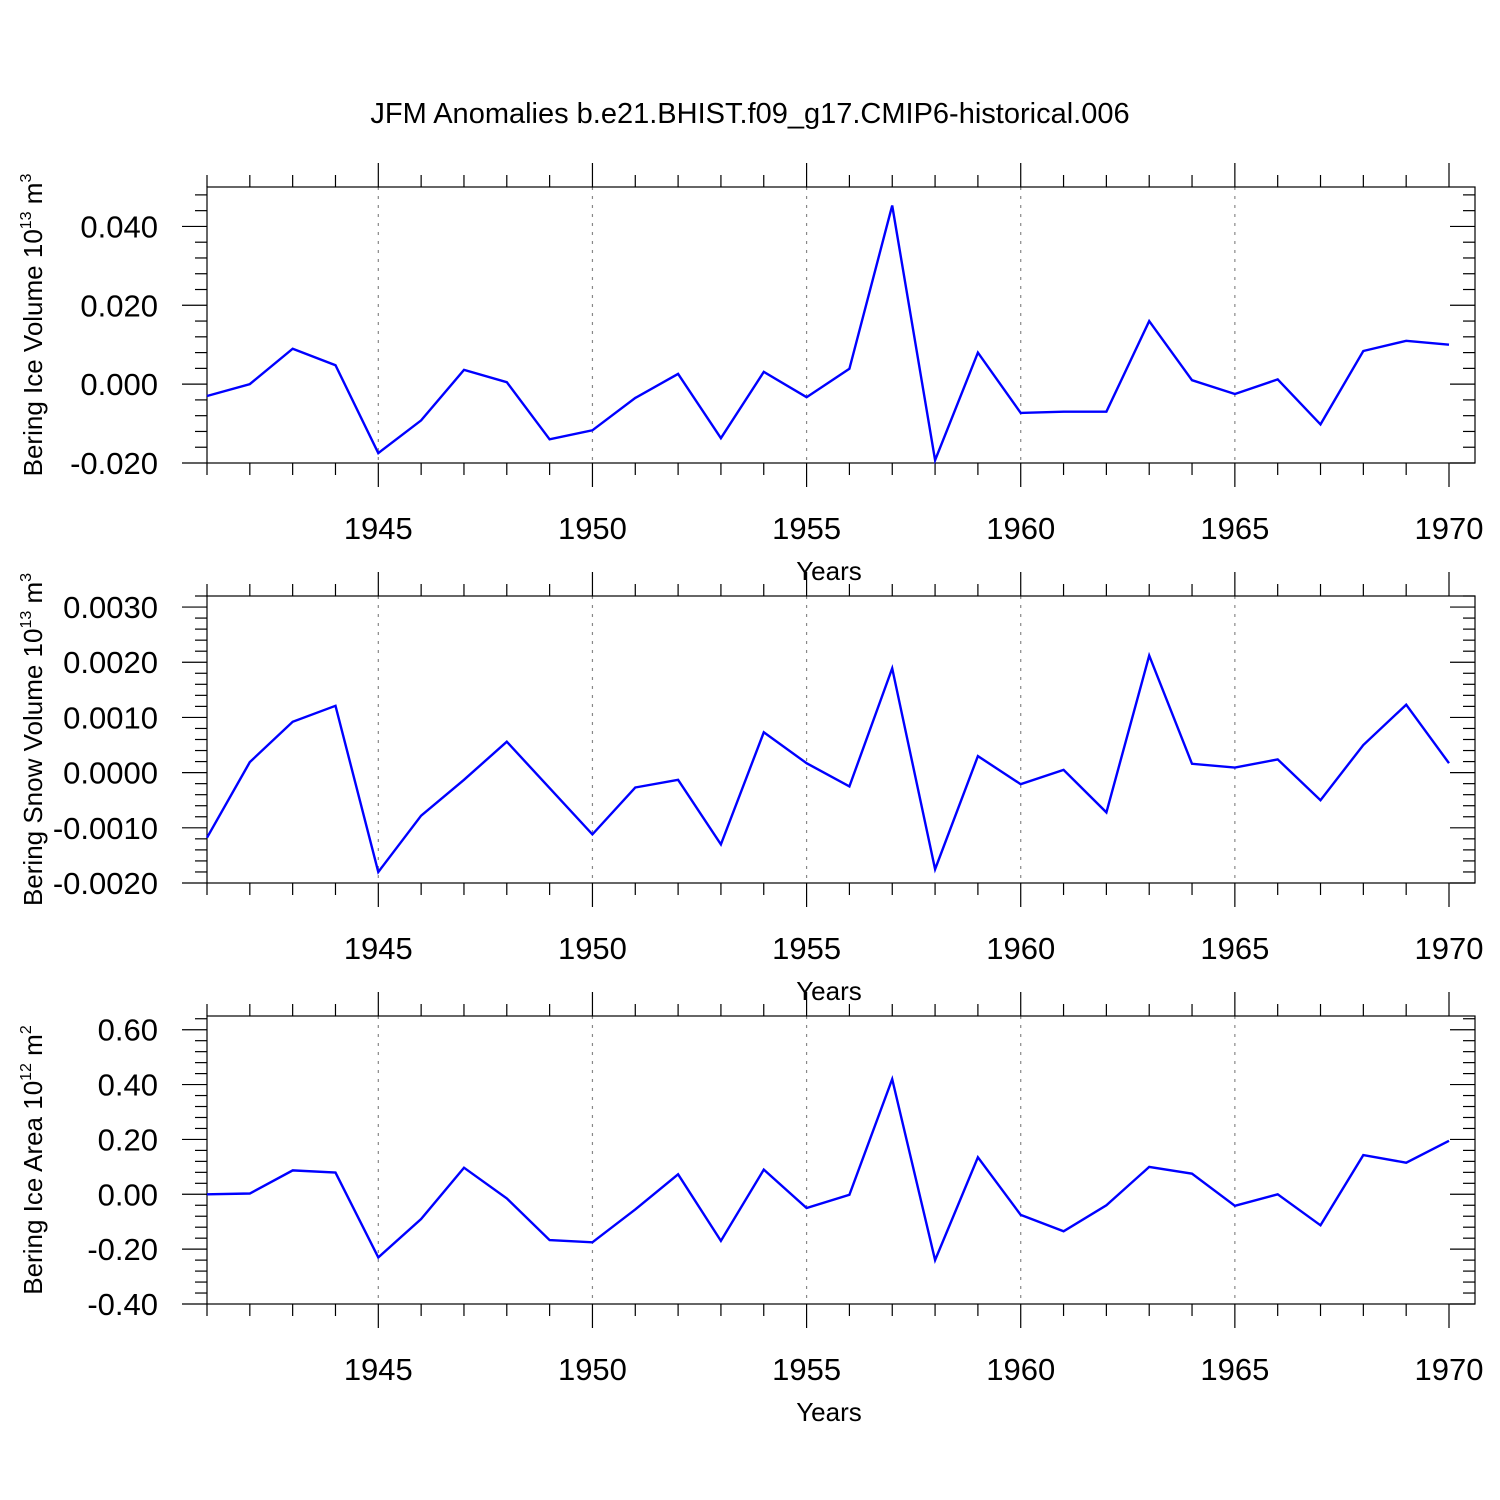 The image size is (1500, 1500). I want to click on y-tick-label: -0.40, so click(122, 1304).